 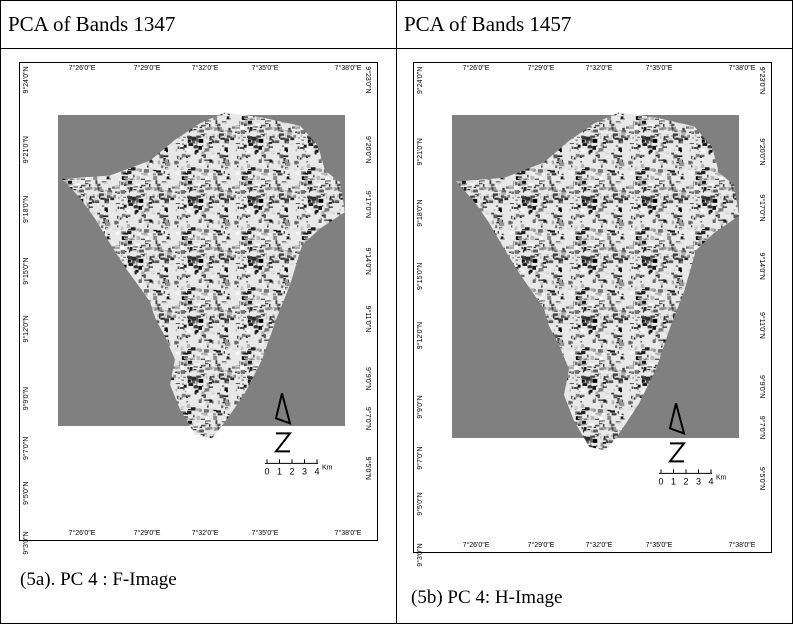 I want to click on header-right: PCA of Bands 1457, so click(x=487, y=24).